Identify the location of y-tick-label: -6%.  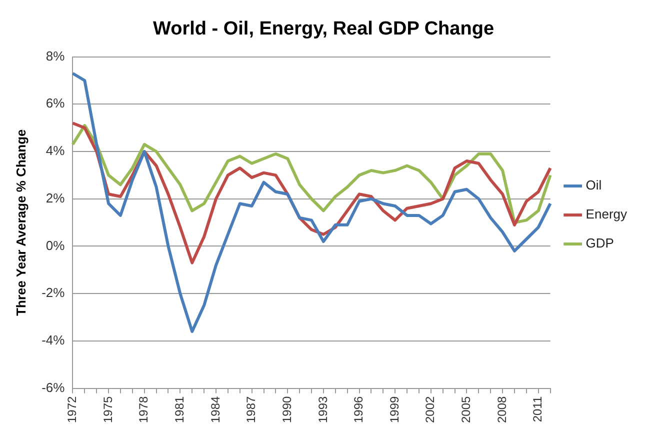
(54, 387).